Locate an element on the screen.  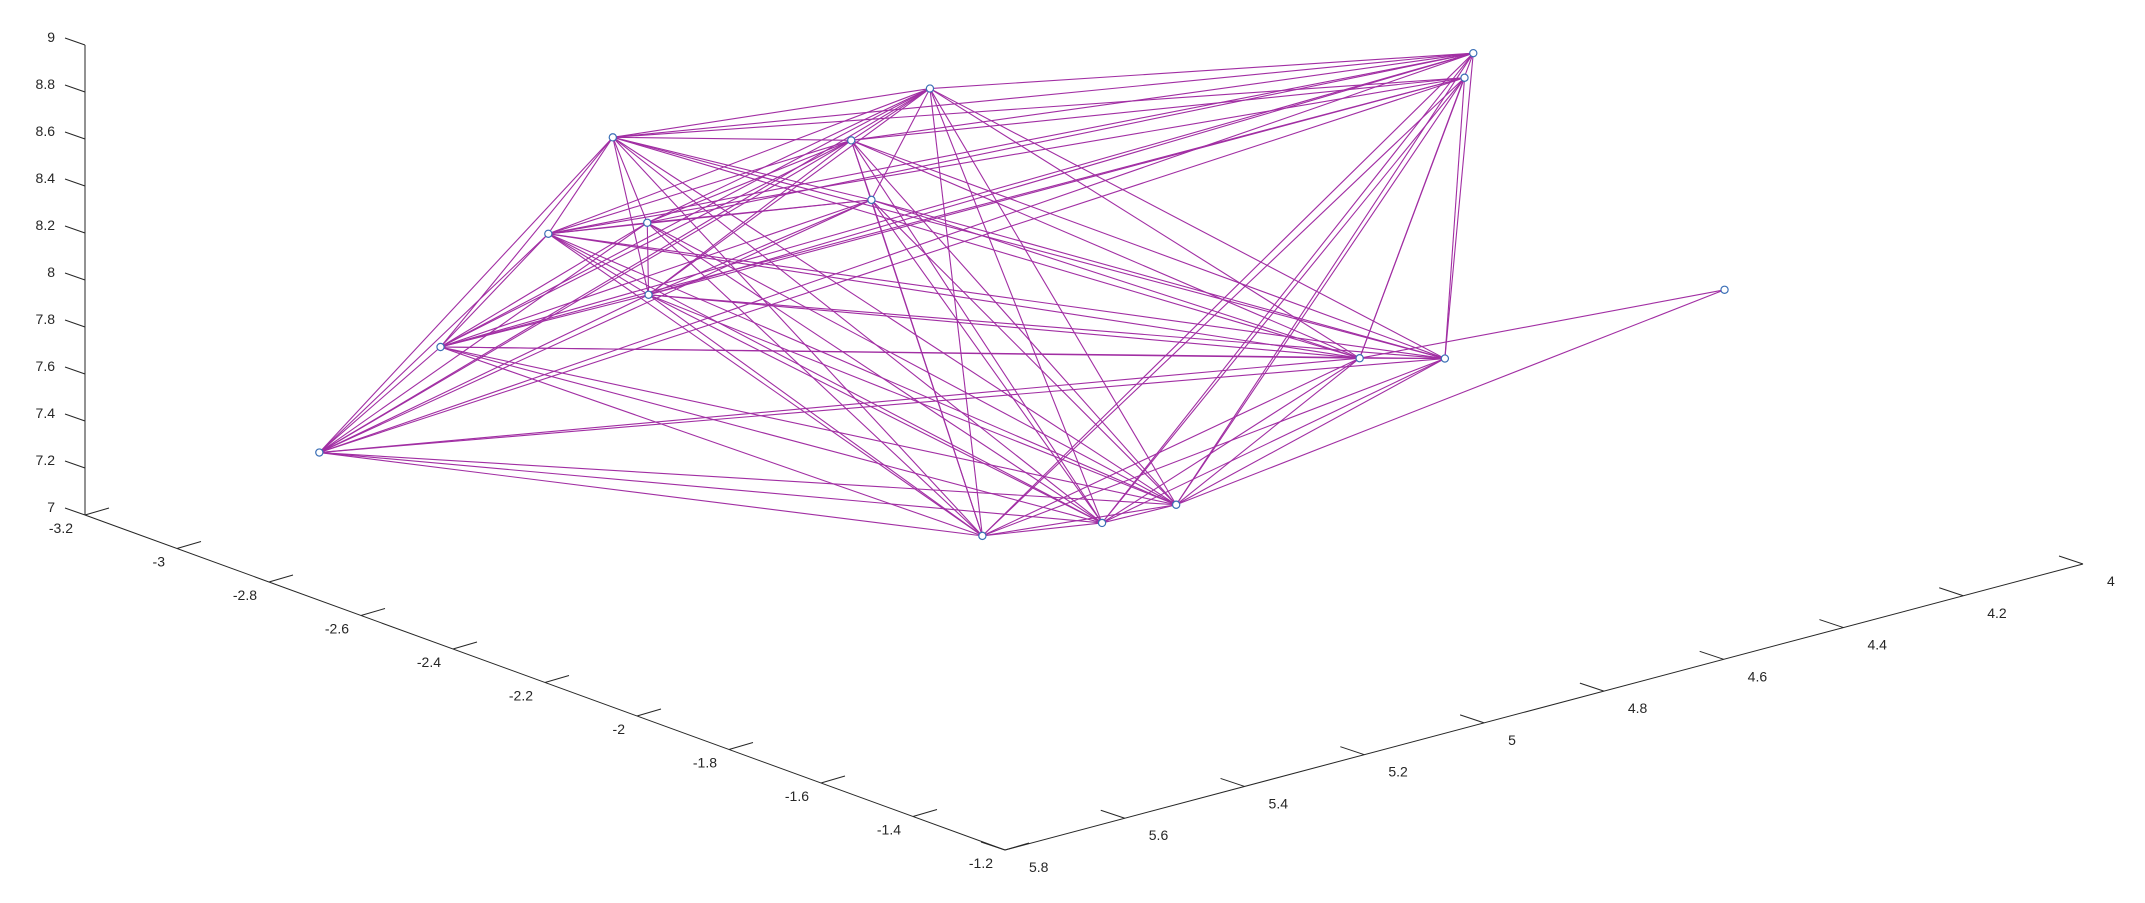
z-tick-label: 8.2 is located at coordinates (46, 225).